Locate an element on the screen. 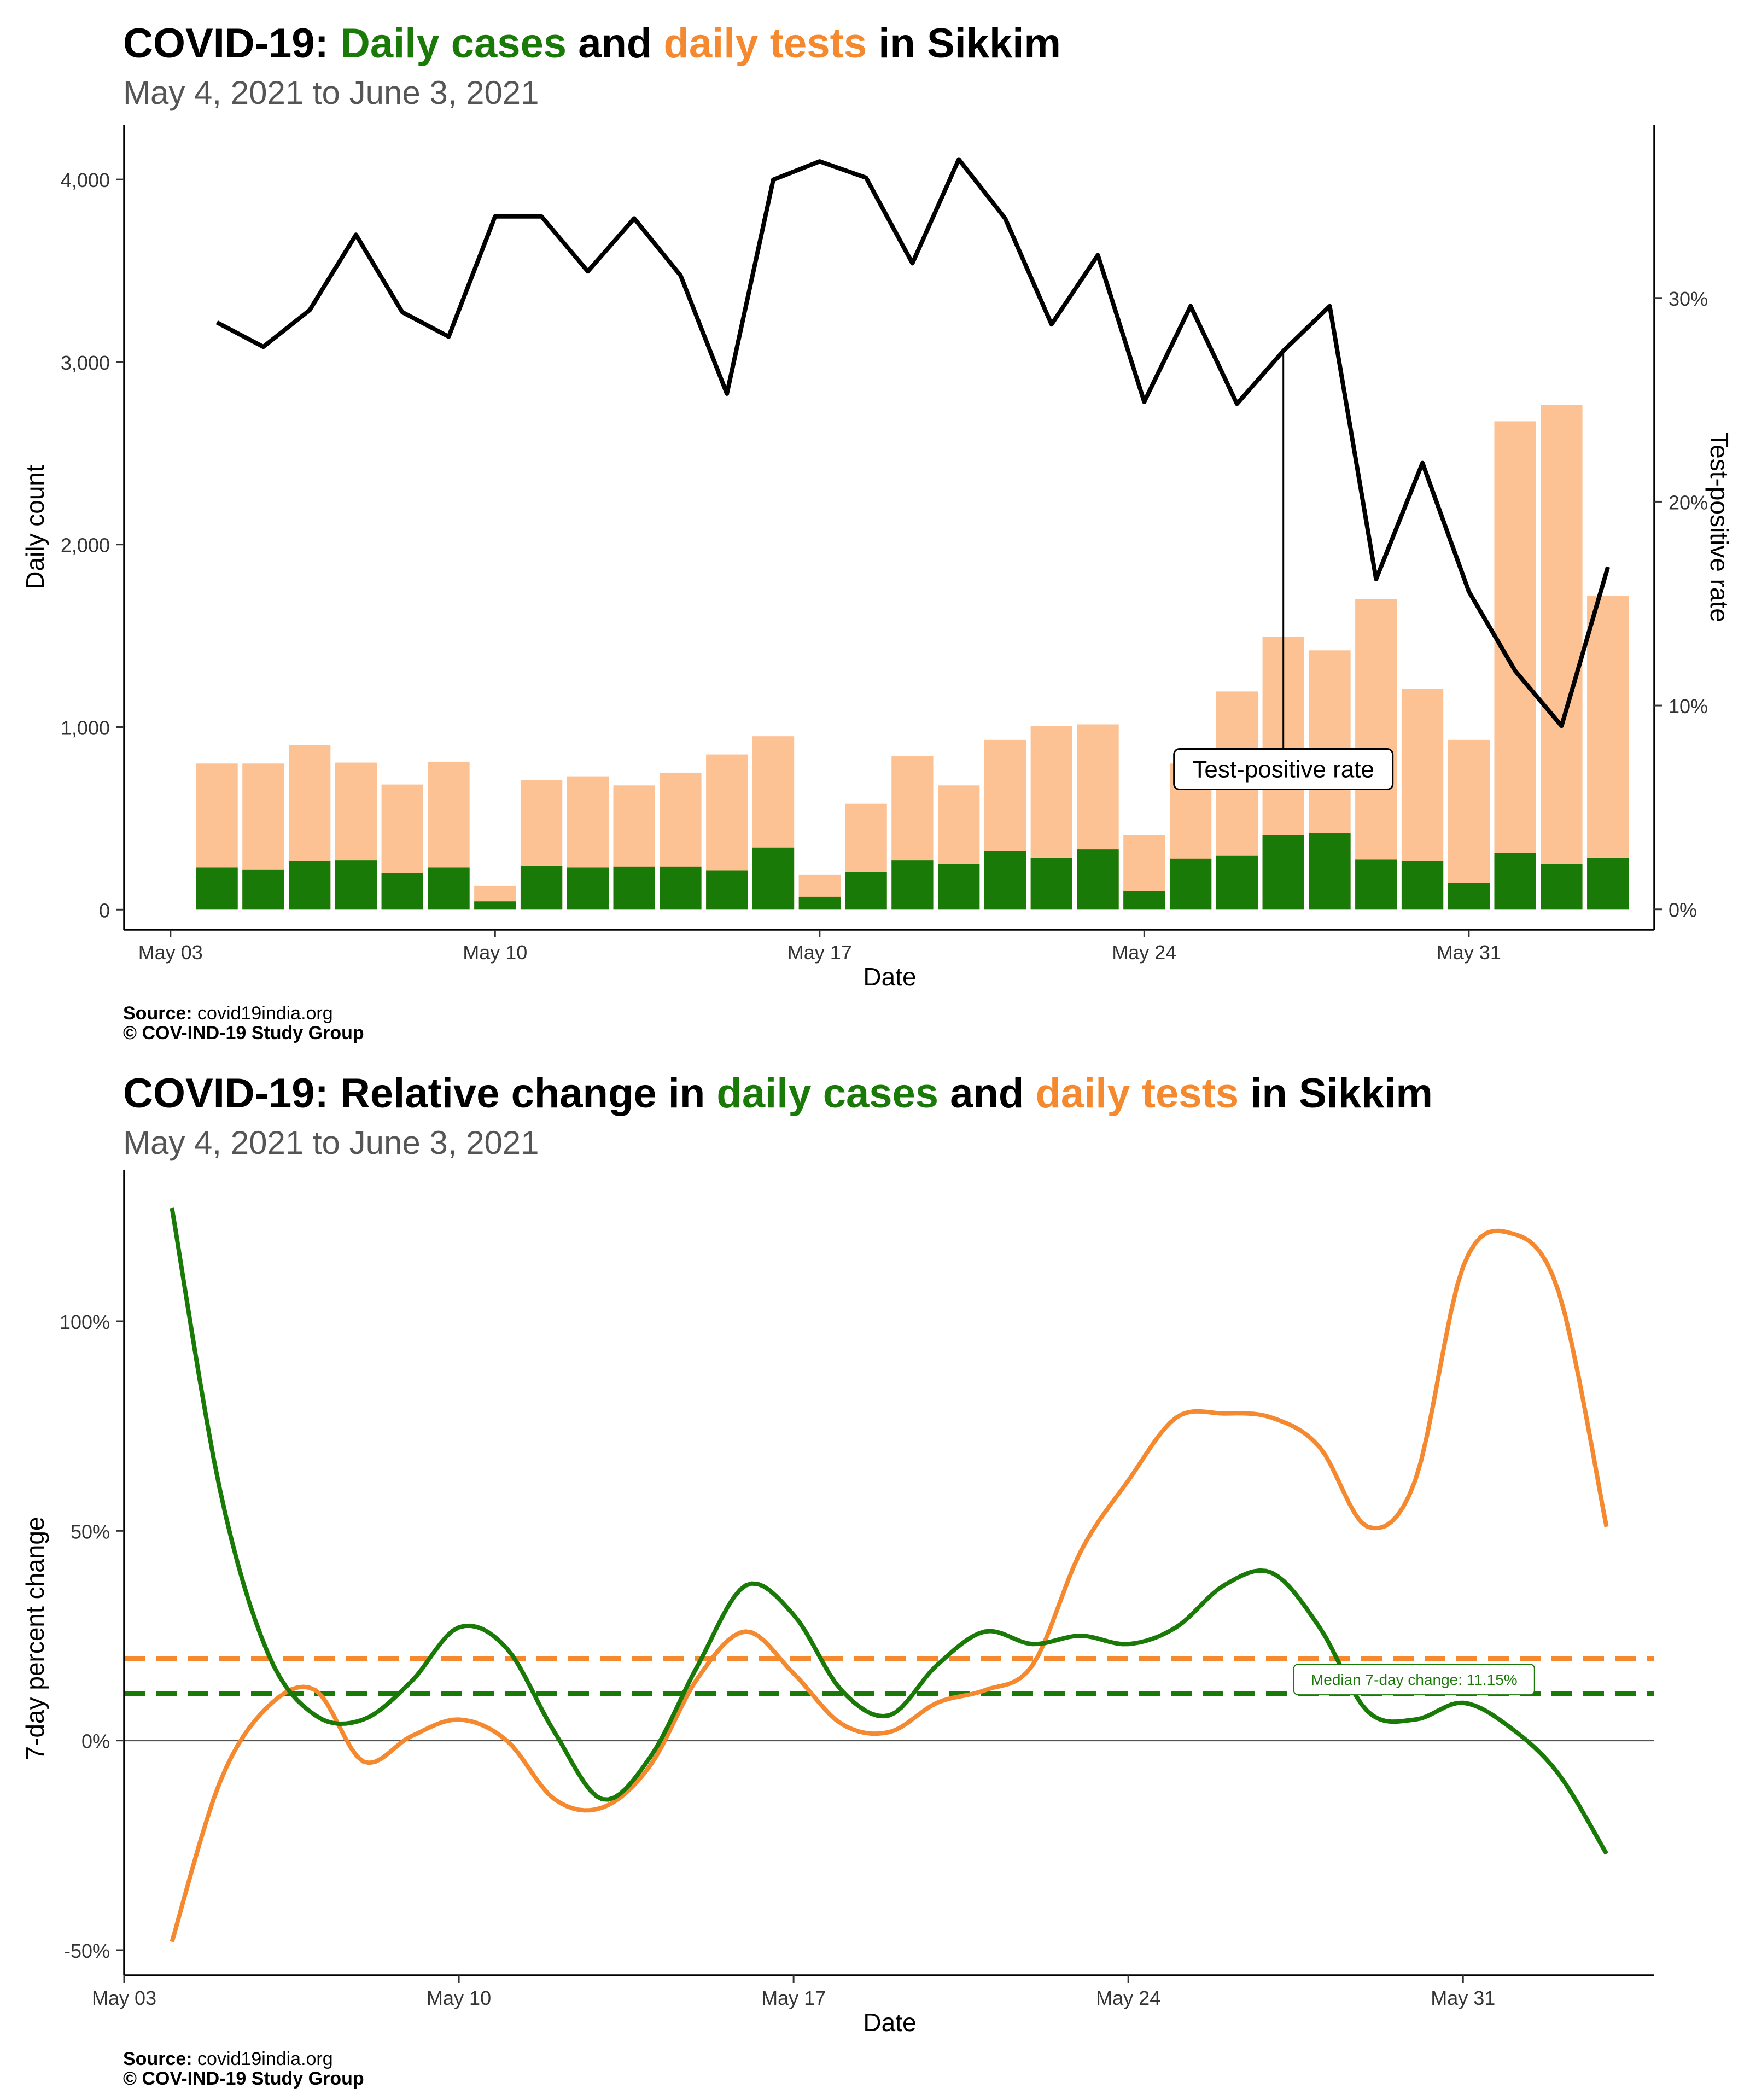 This screenshot has width=1750, height=2100. y-tick-label: 2,000 is located at coordinates (85, 545).